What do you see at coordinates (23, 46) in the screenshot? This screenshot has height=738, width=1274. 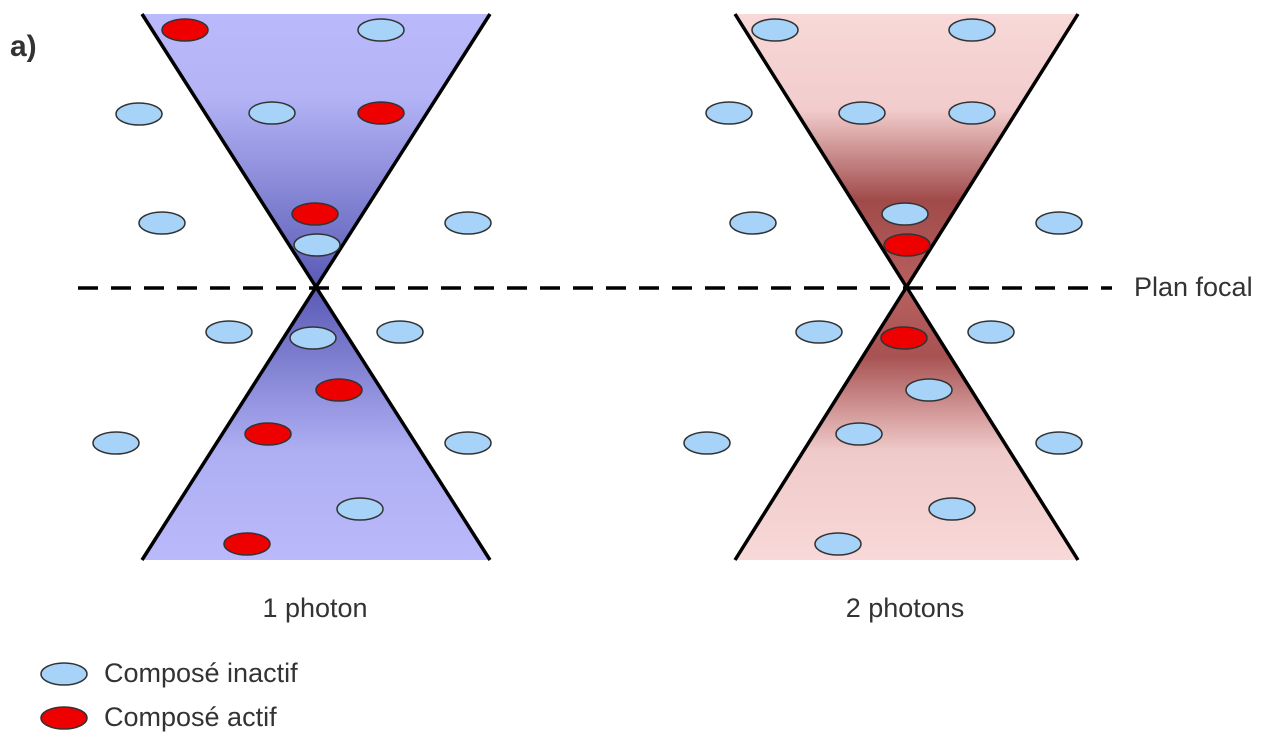 I see `panel-label: a)` at bounding box center [23, 46].